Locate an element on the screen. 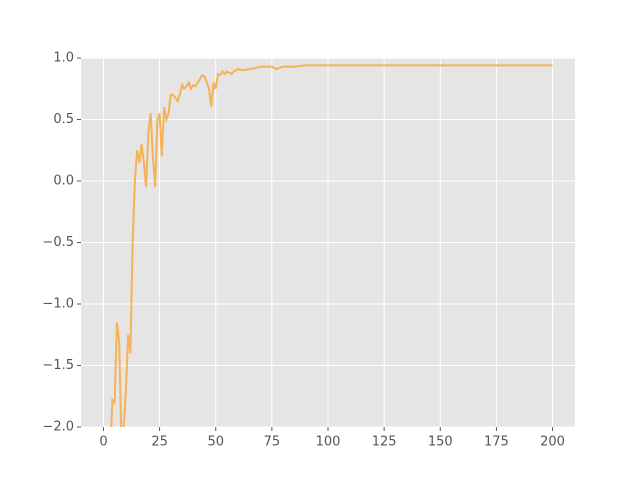  x-tick-label: 0 is located at coordinates (103, 442).